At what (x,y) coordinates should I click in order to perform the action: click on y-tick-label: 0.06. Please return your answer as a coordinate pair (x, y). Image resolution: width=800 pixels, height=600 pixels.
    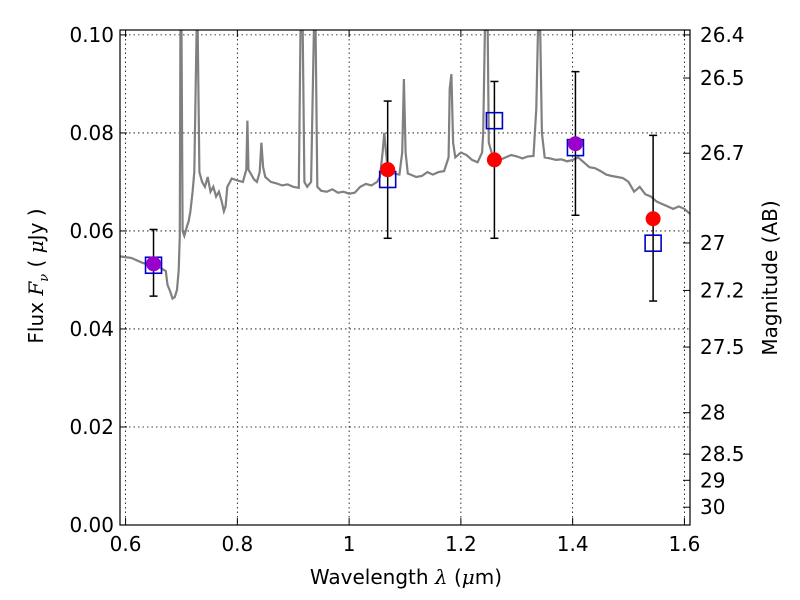
    Looking at the image, I should click on (91, 231).